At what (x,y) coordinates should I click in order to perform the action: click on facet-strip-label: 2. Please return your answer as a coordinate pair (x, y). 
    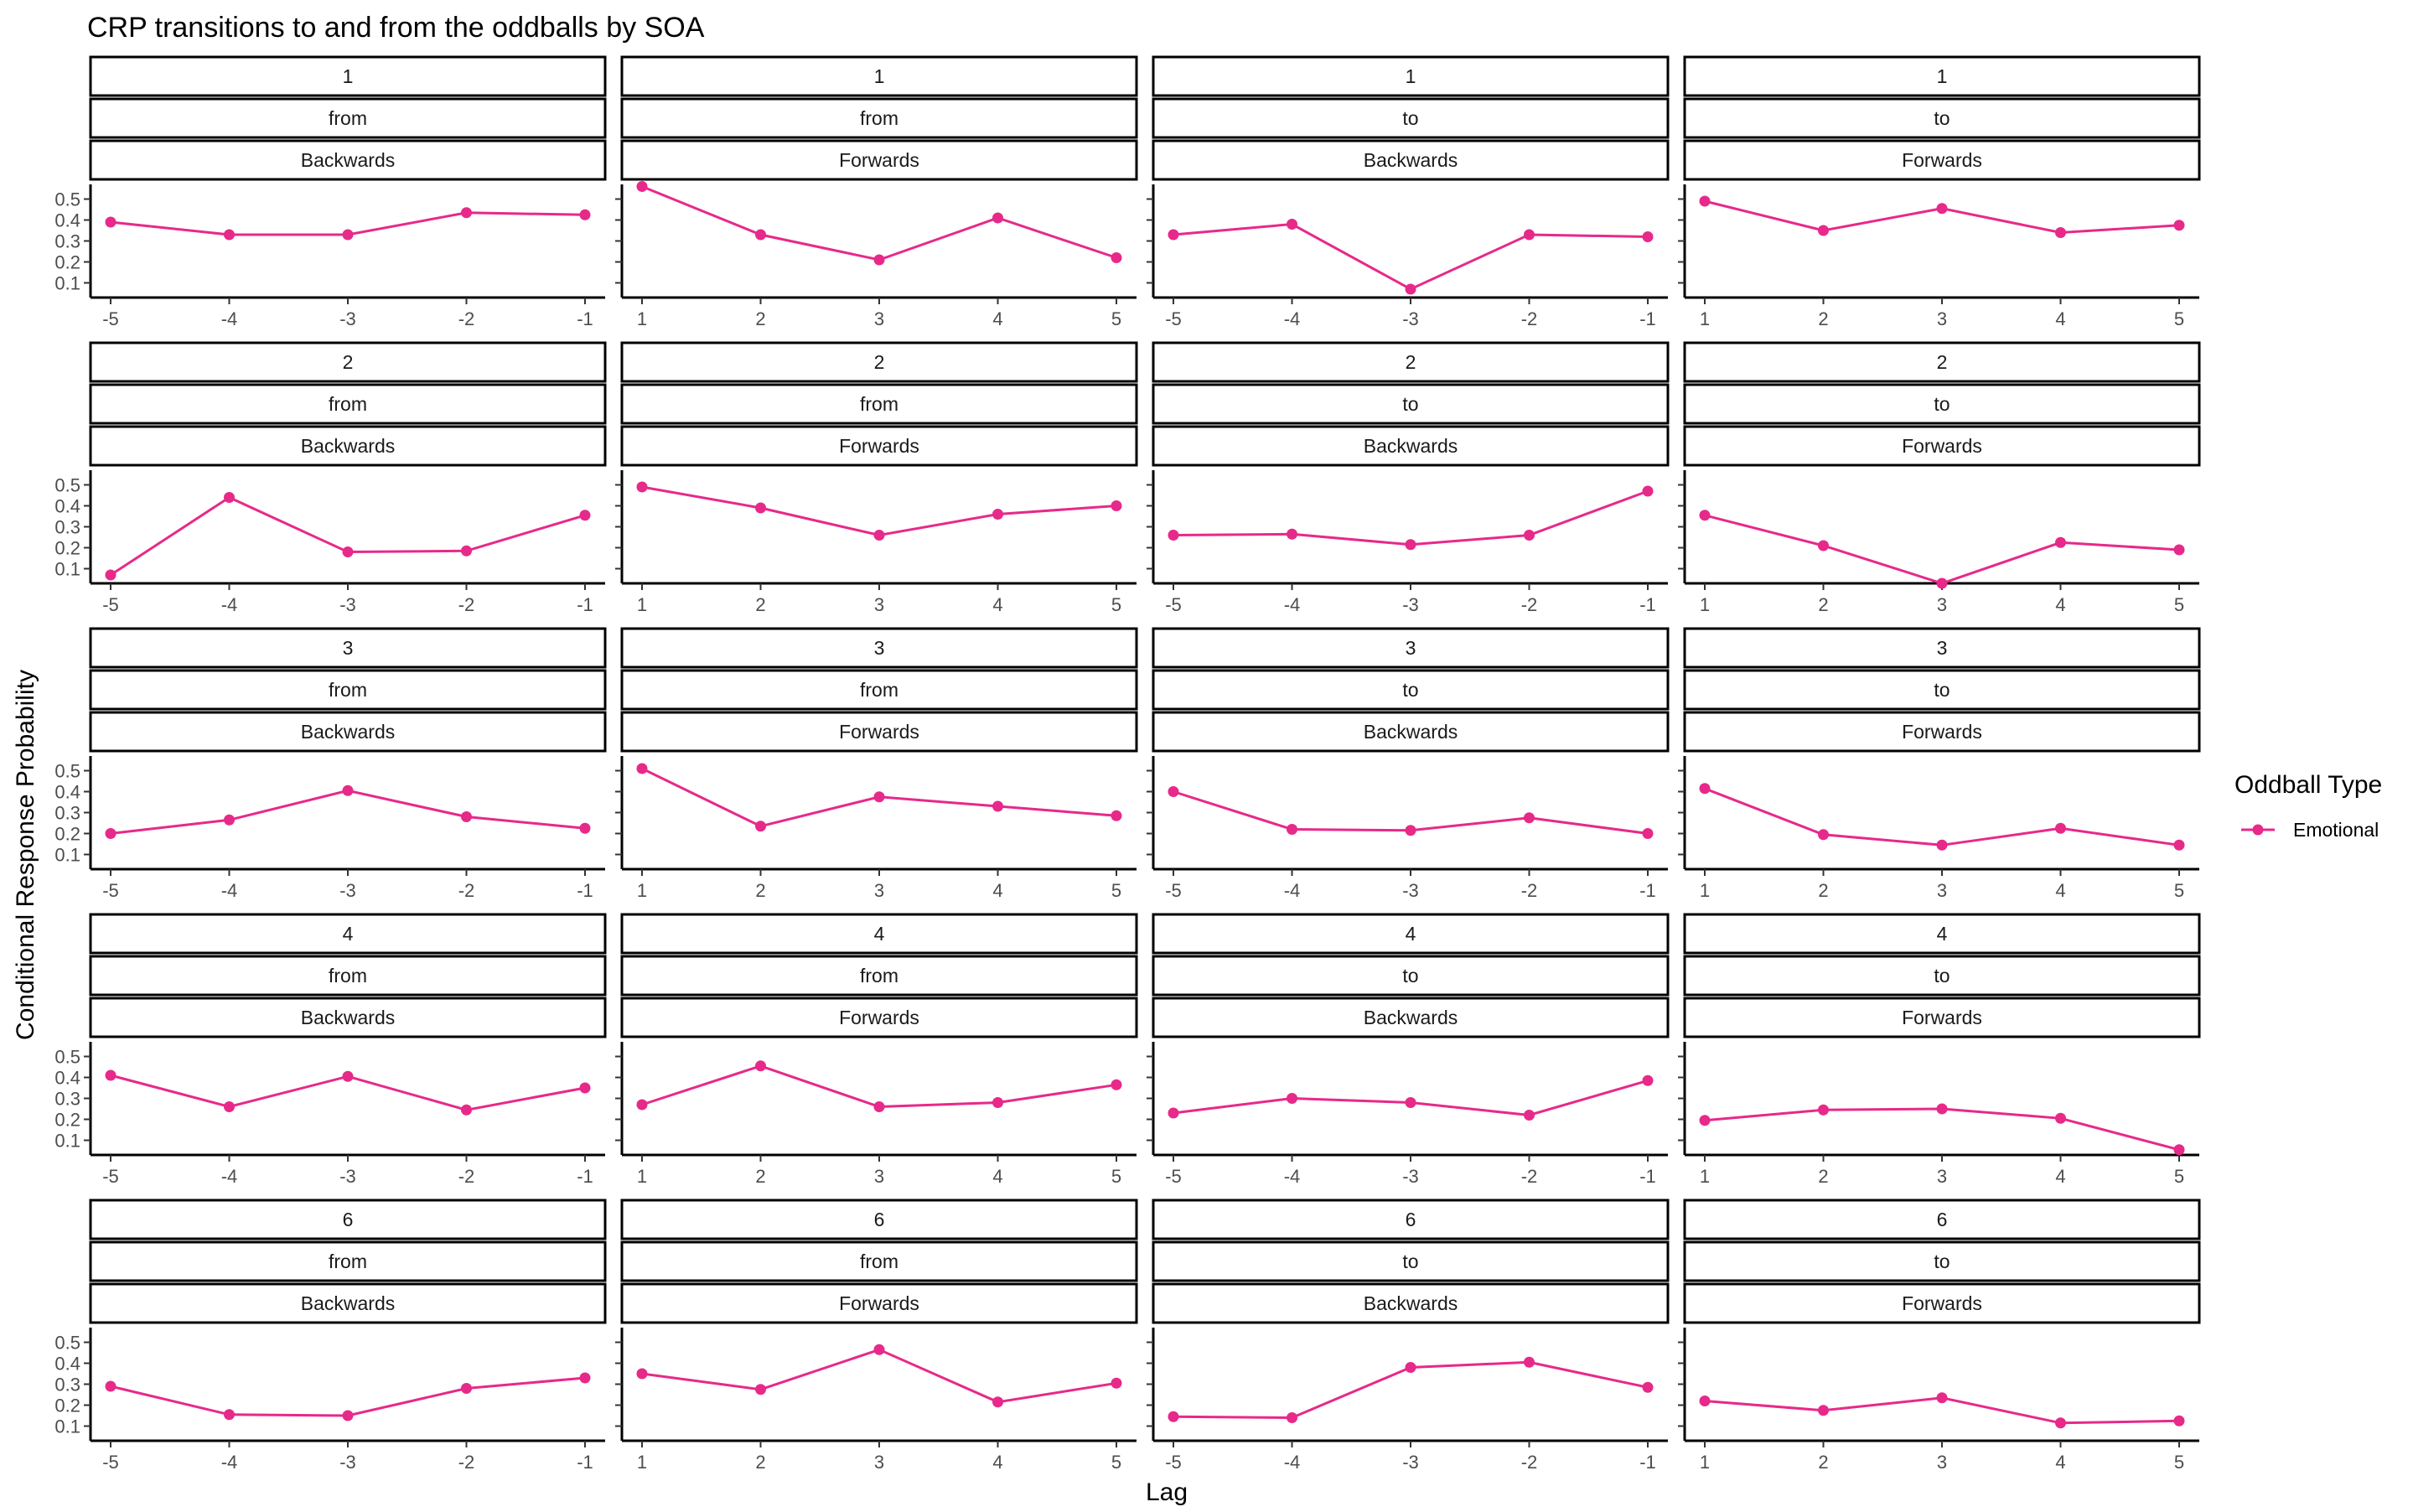
    Looking at the image, I should click on (349, 362).